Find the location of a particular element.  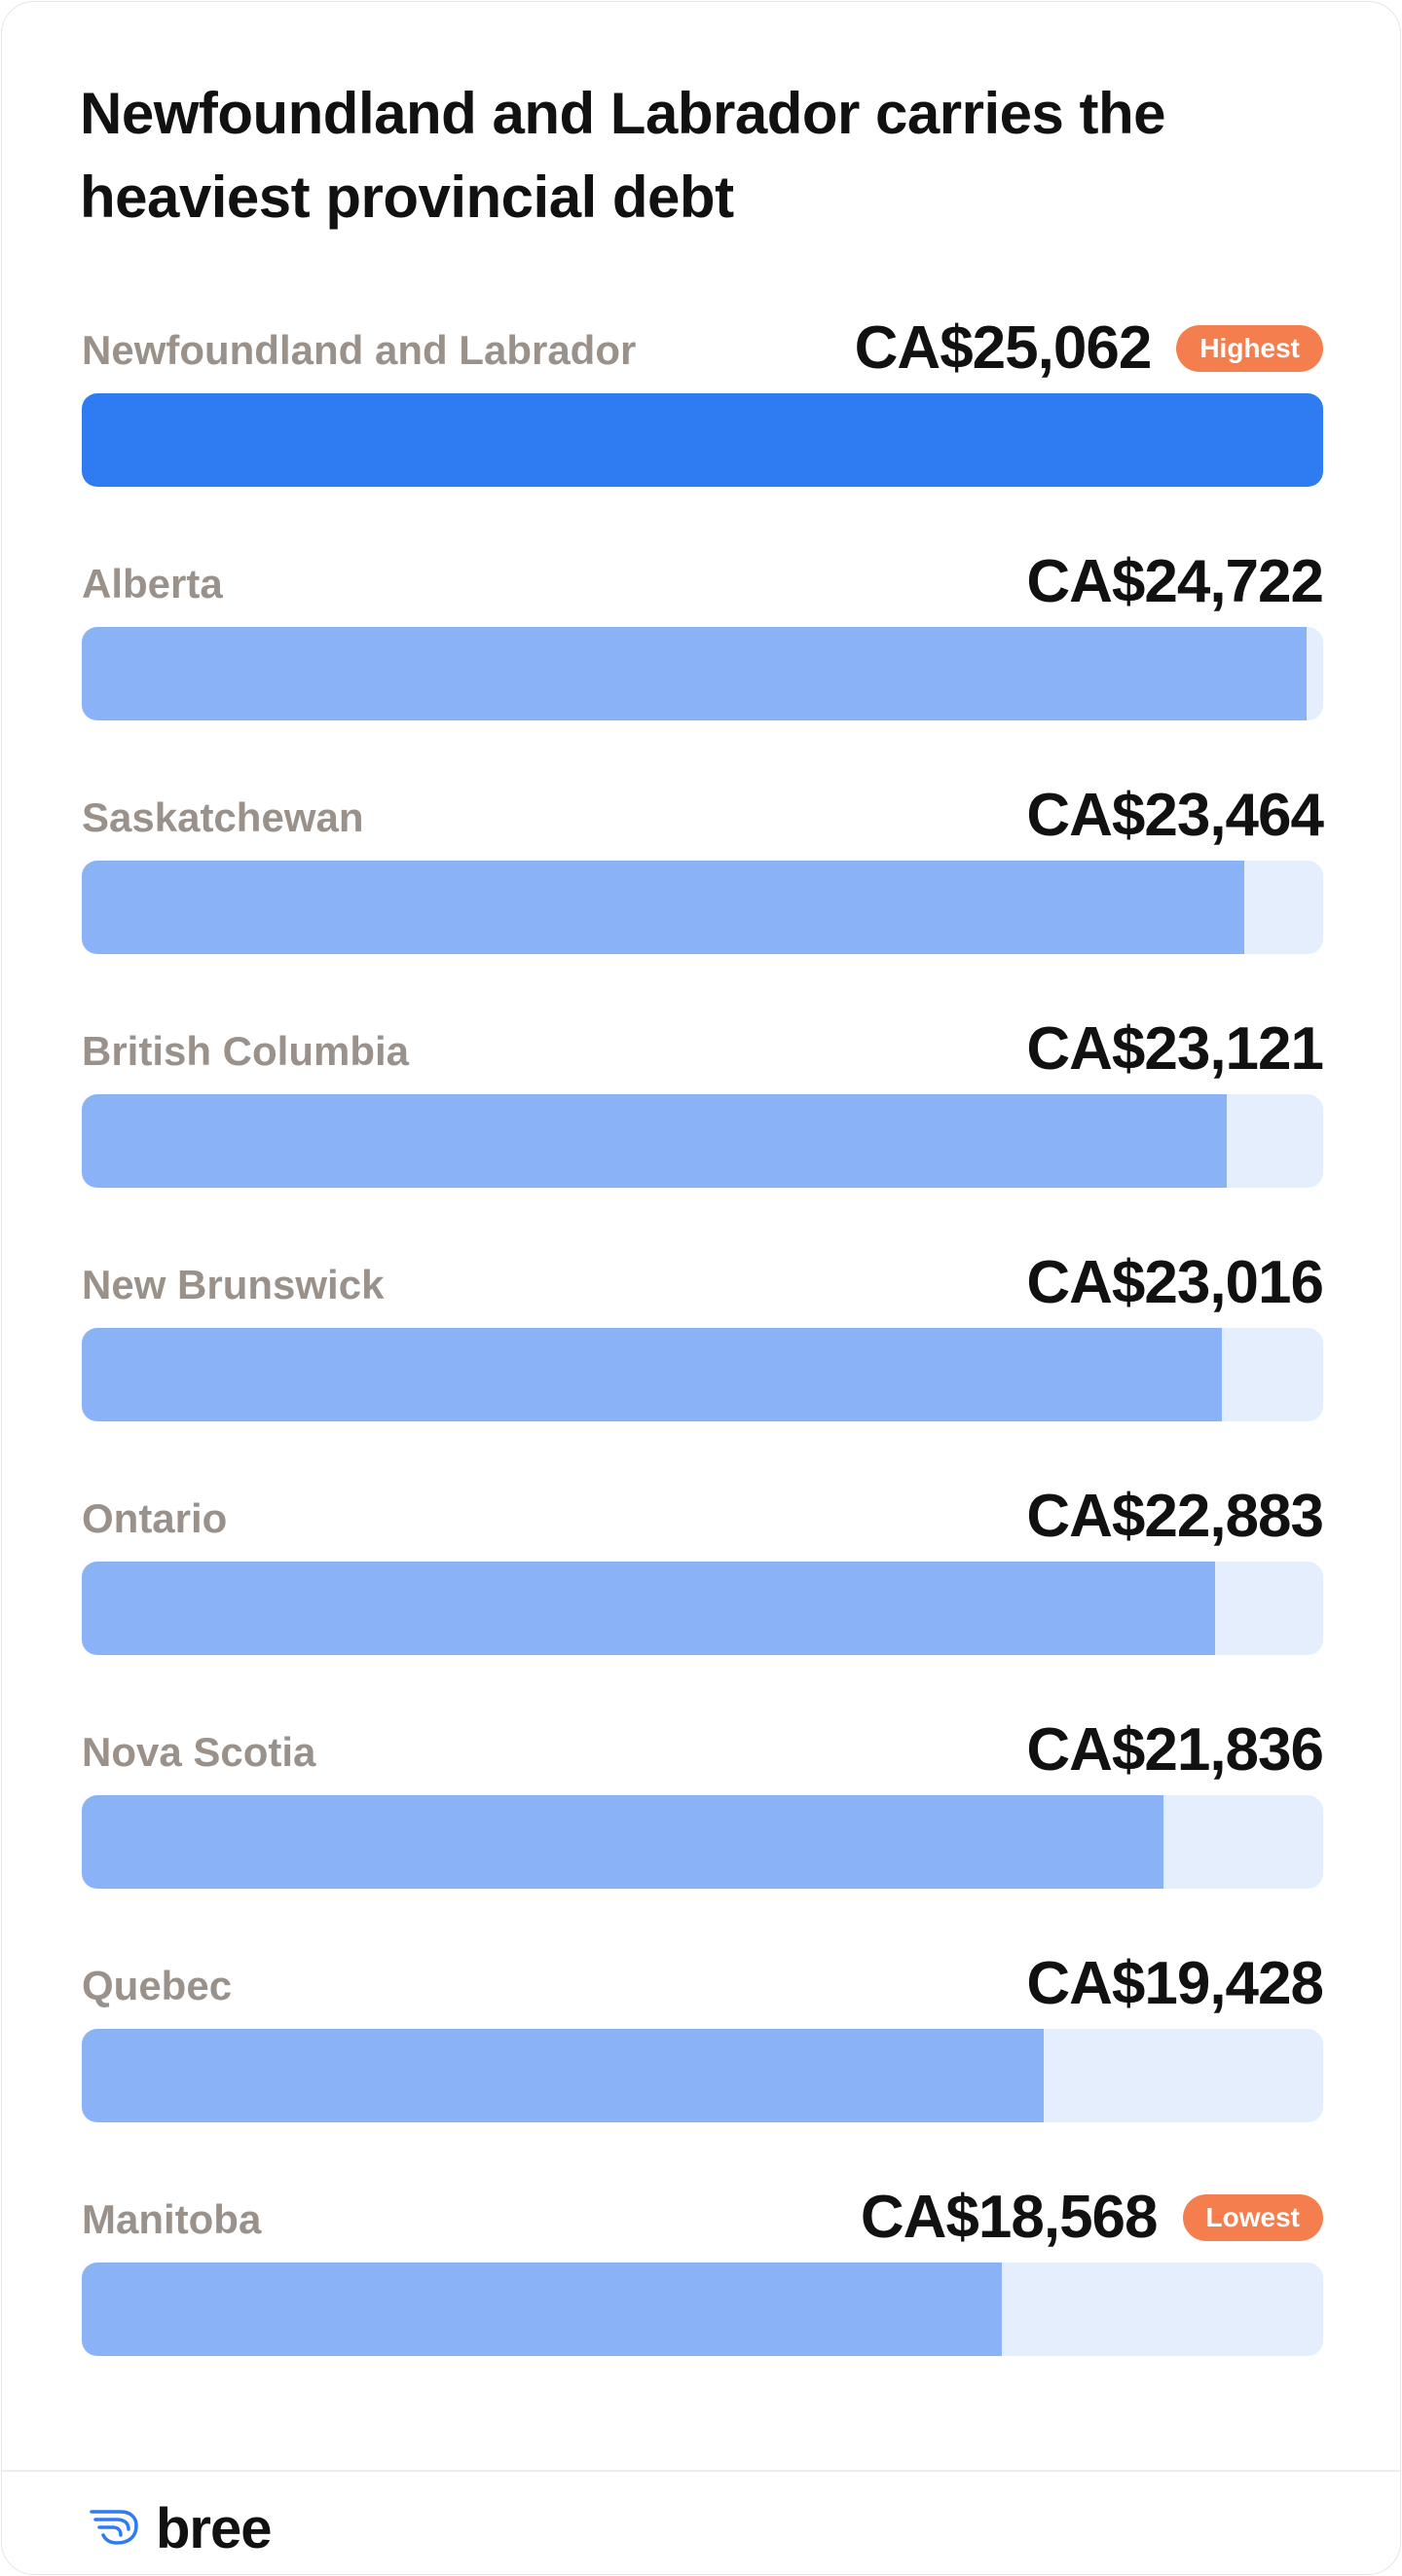

bar-row: Alberta CA$24,722 is located at coordinates (703, 644).